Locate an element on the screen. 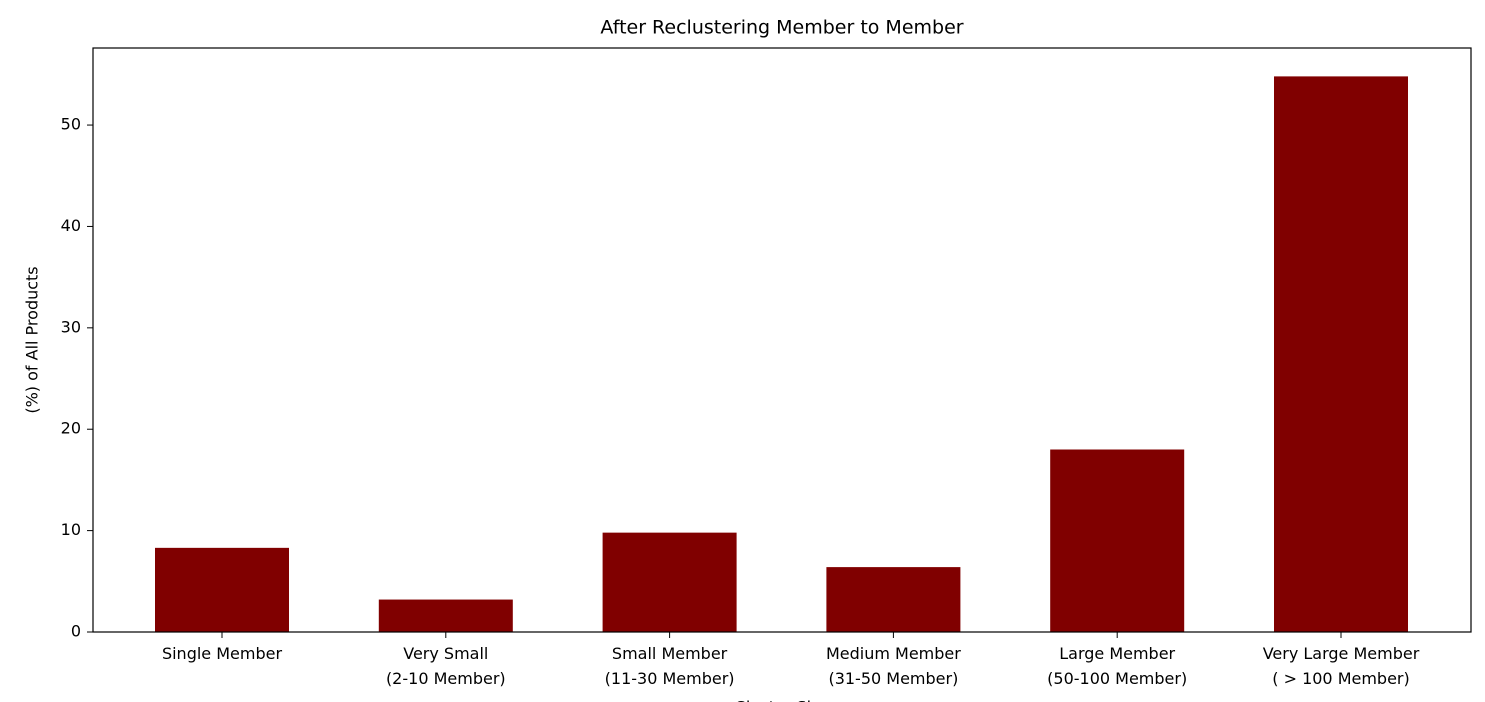 This screenshot has height=702, width=1485. y-tick-label: 0 is located at coordinates (76, 631).